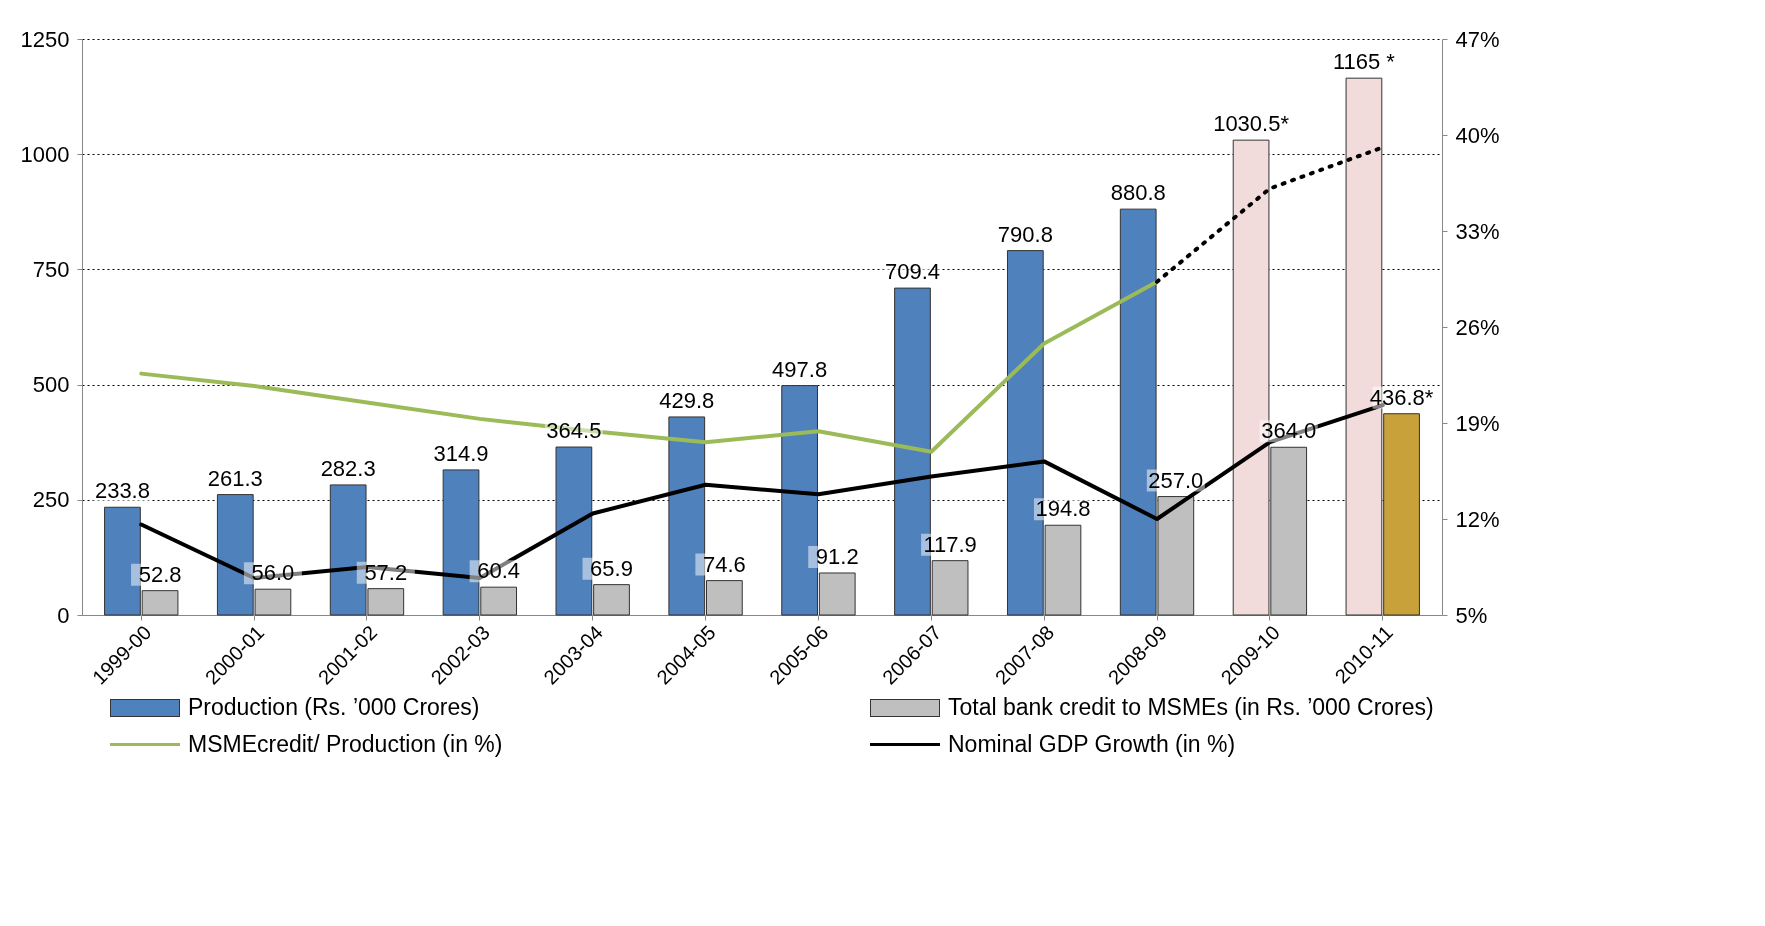 The height and width of the screenshot is (926, 1765). What do you see at coordinates (1092, 744) in the screenshot?
I see `legend-label: Nominal GDP Growth (in %)` at bounding box center [1092, 744].